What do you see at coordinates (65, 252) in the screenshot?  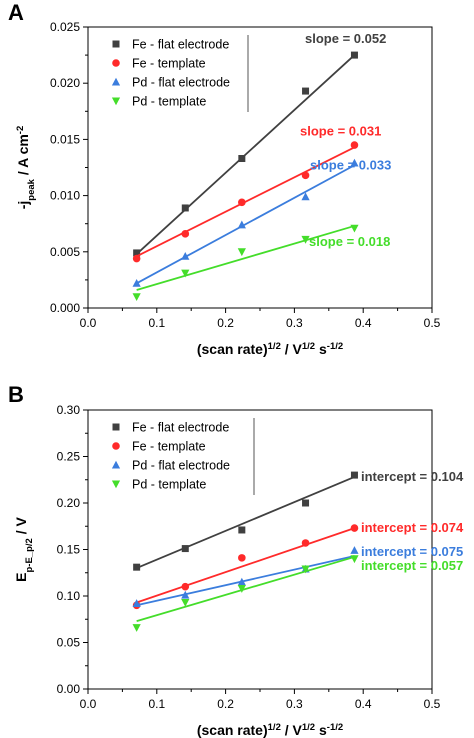 I see `y-tick-label: 0.005` at bounding box center [65, 252].